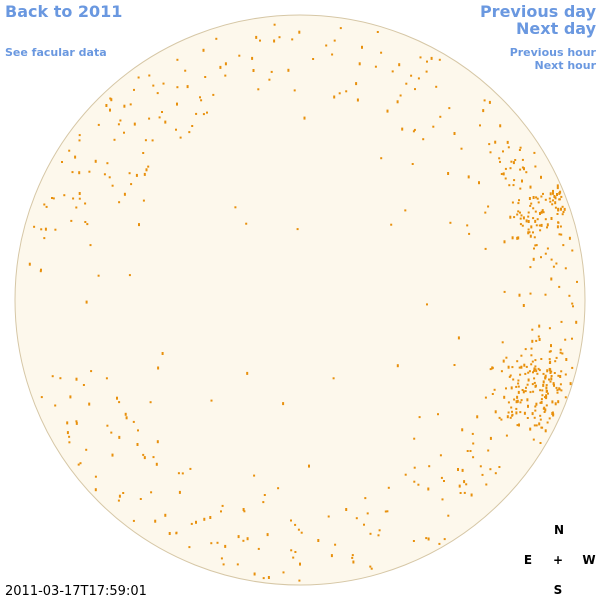 The width and height of the screenshot is (600, 600). What do you see at coordinates (556, 28) in the screenshot?
I see `next-day-link: Next day` at bounding box center [556, 28].